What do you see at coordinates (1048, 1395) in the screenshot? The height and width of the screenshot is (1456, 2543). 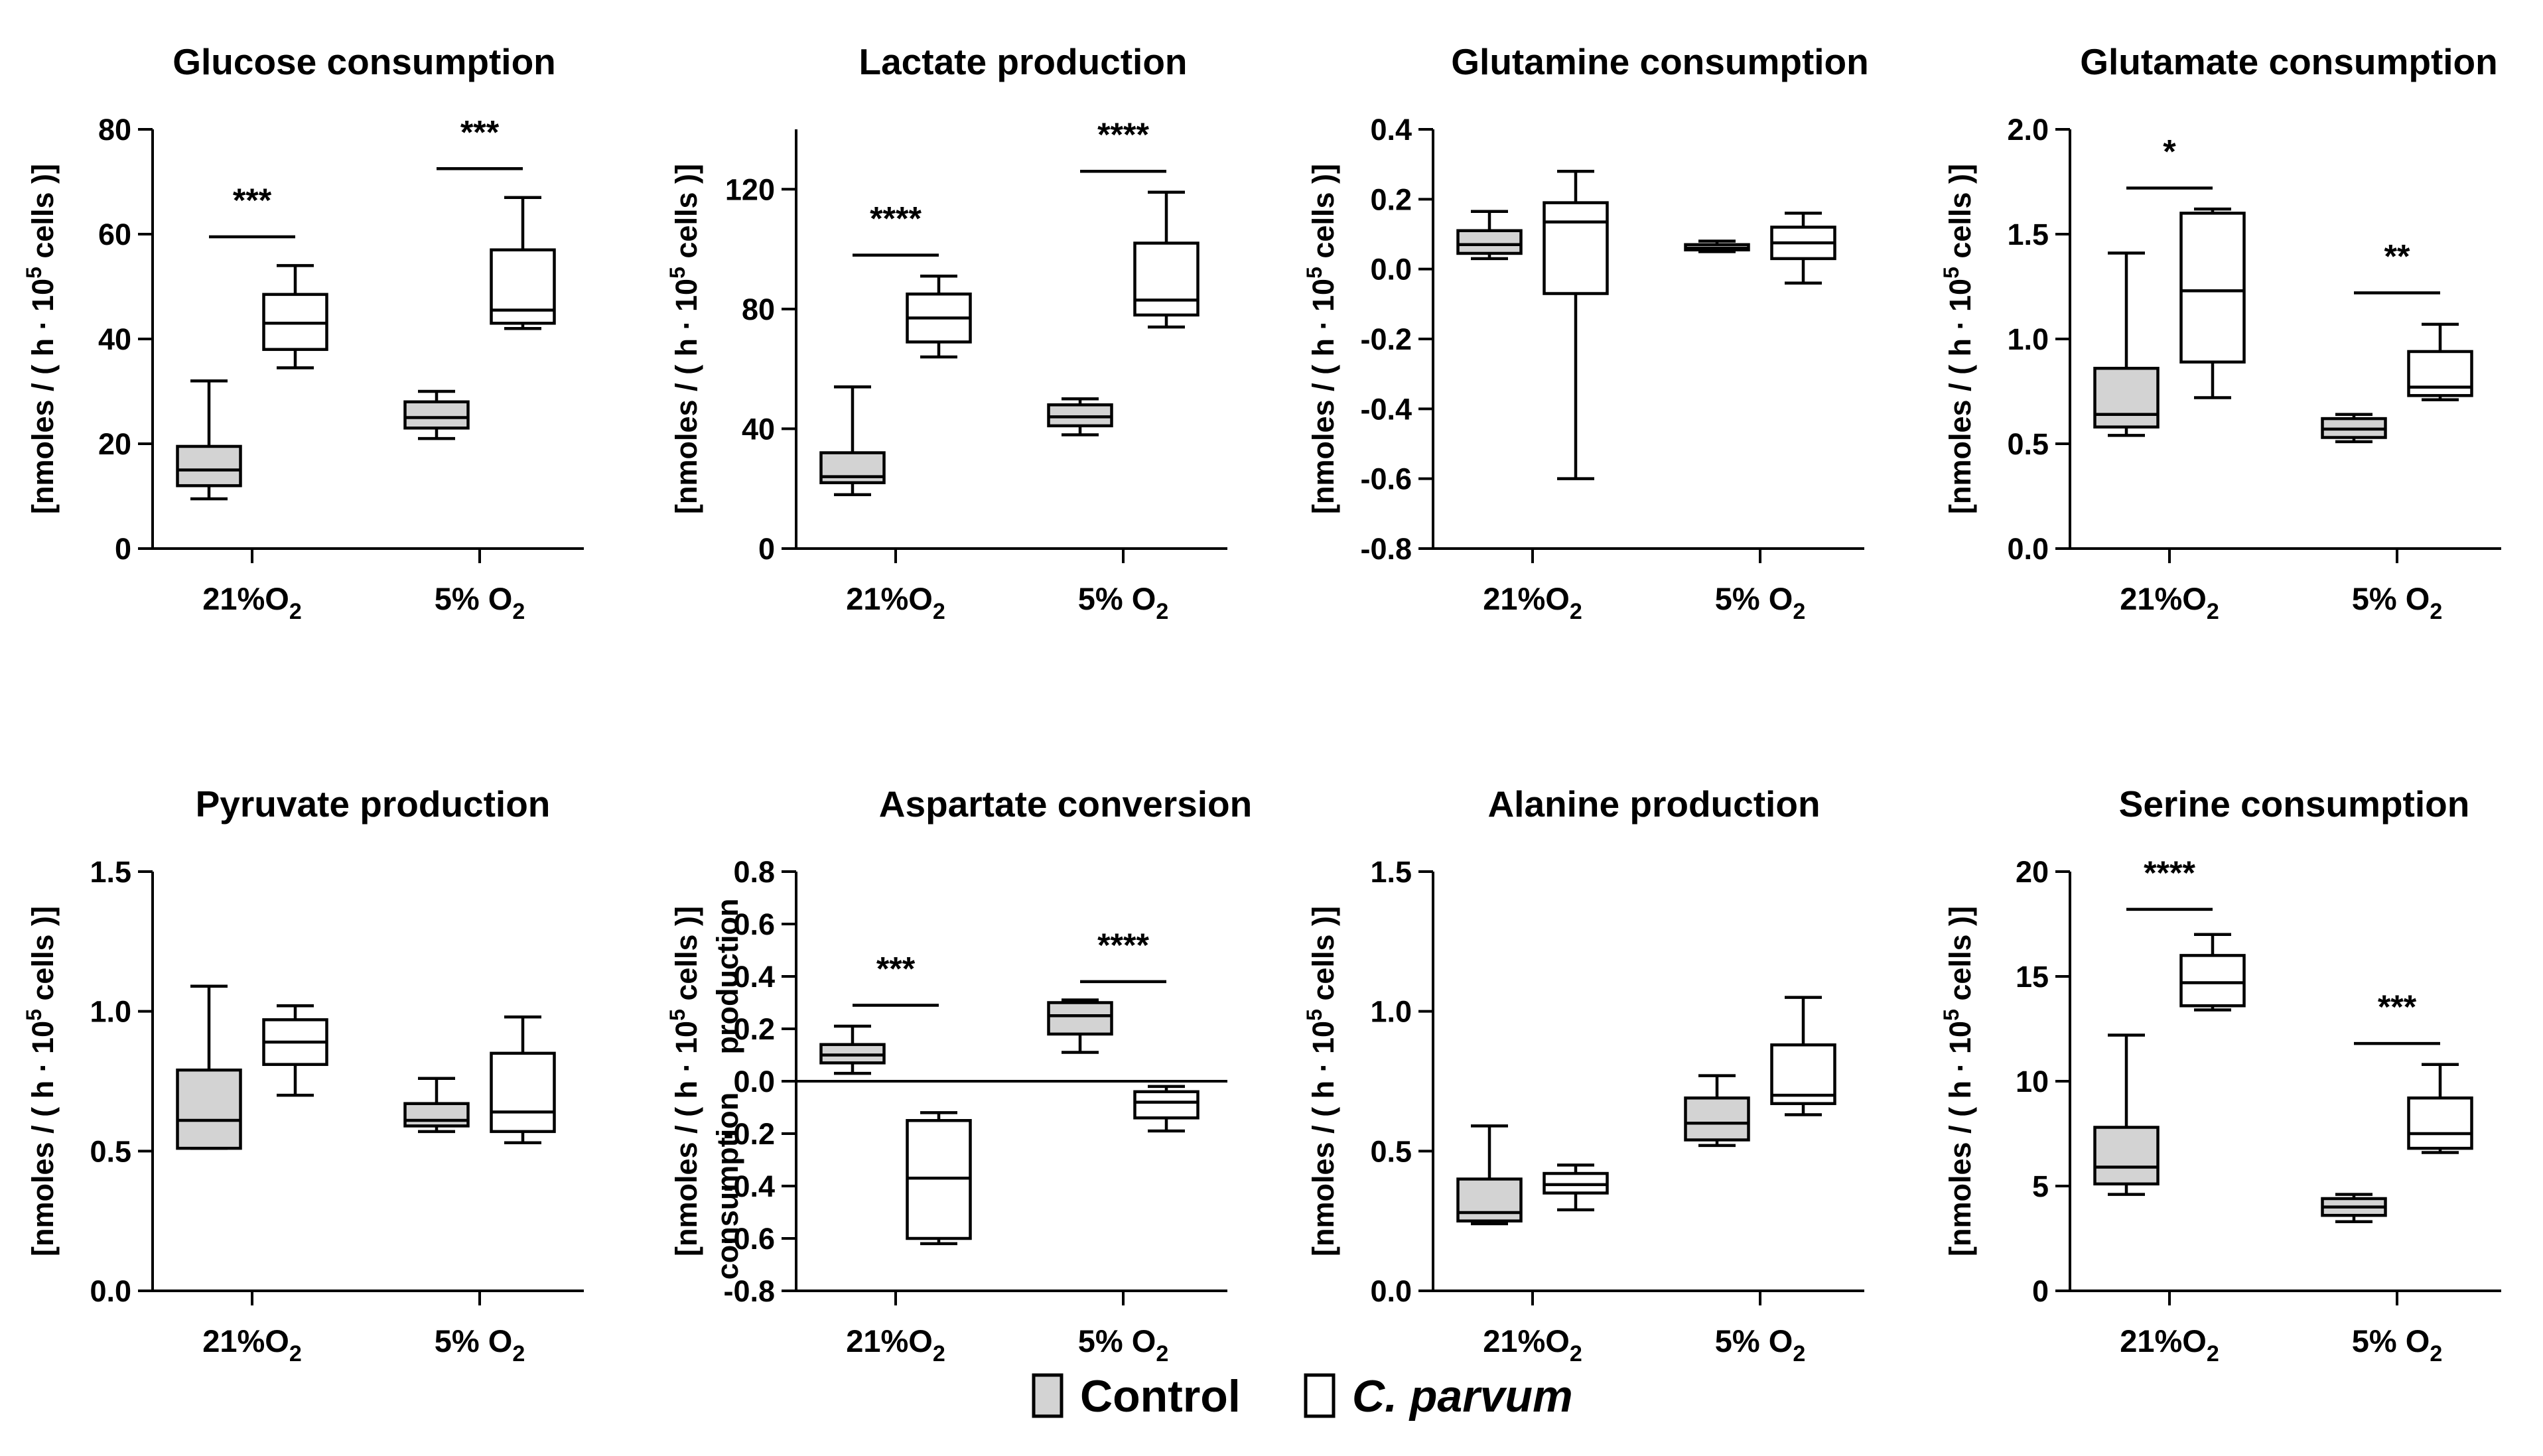 I see `legend-swatch-control` at bounding box center [1048, 1395].